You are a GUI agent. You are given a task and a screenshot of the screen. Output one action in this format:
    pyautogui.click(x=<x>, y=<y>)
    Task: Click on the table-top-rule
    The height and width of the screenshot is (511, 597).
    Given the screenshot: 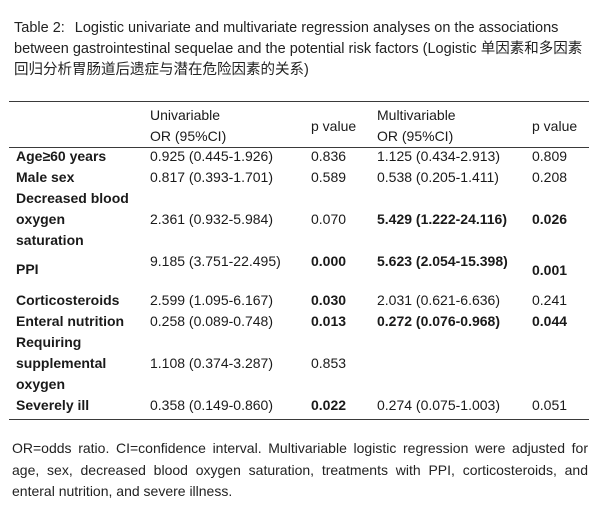 What is the action you would take?
    pyautogui.click(x=299, y=101)
    